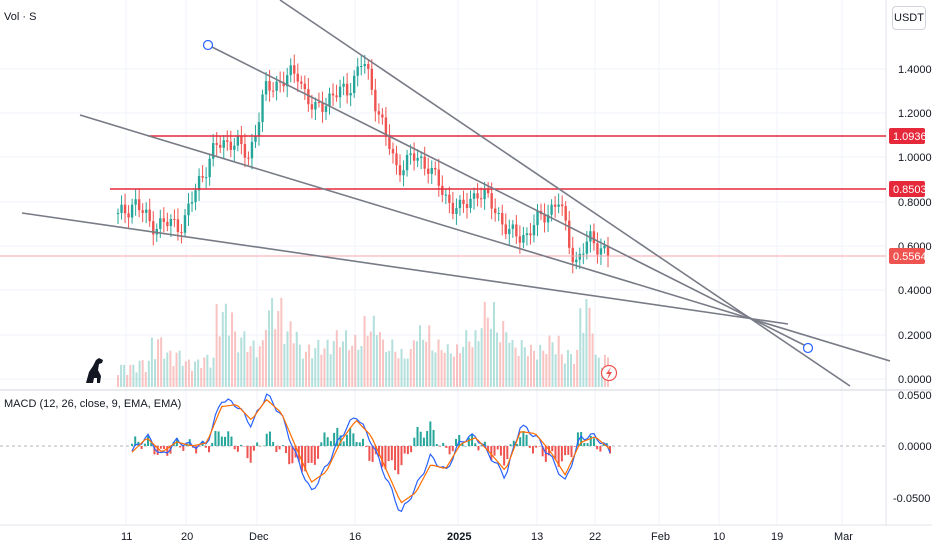 This screenshot has width=932, height=550. Describe the element at coordinates (843, 537) in the screenshot. I see `time-tick-label: Mar` at that location.